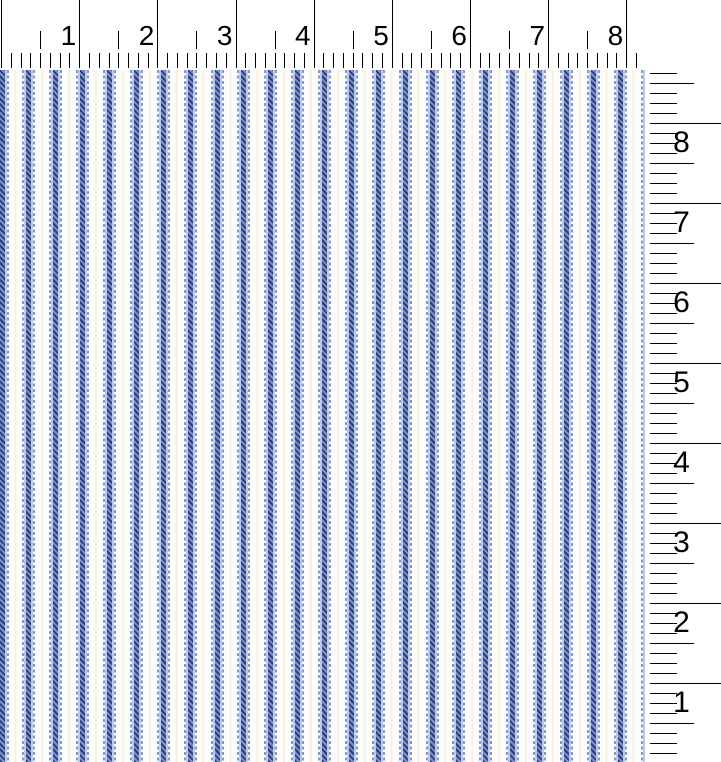  I want to click on inch-label: 6, so click(681, 302).